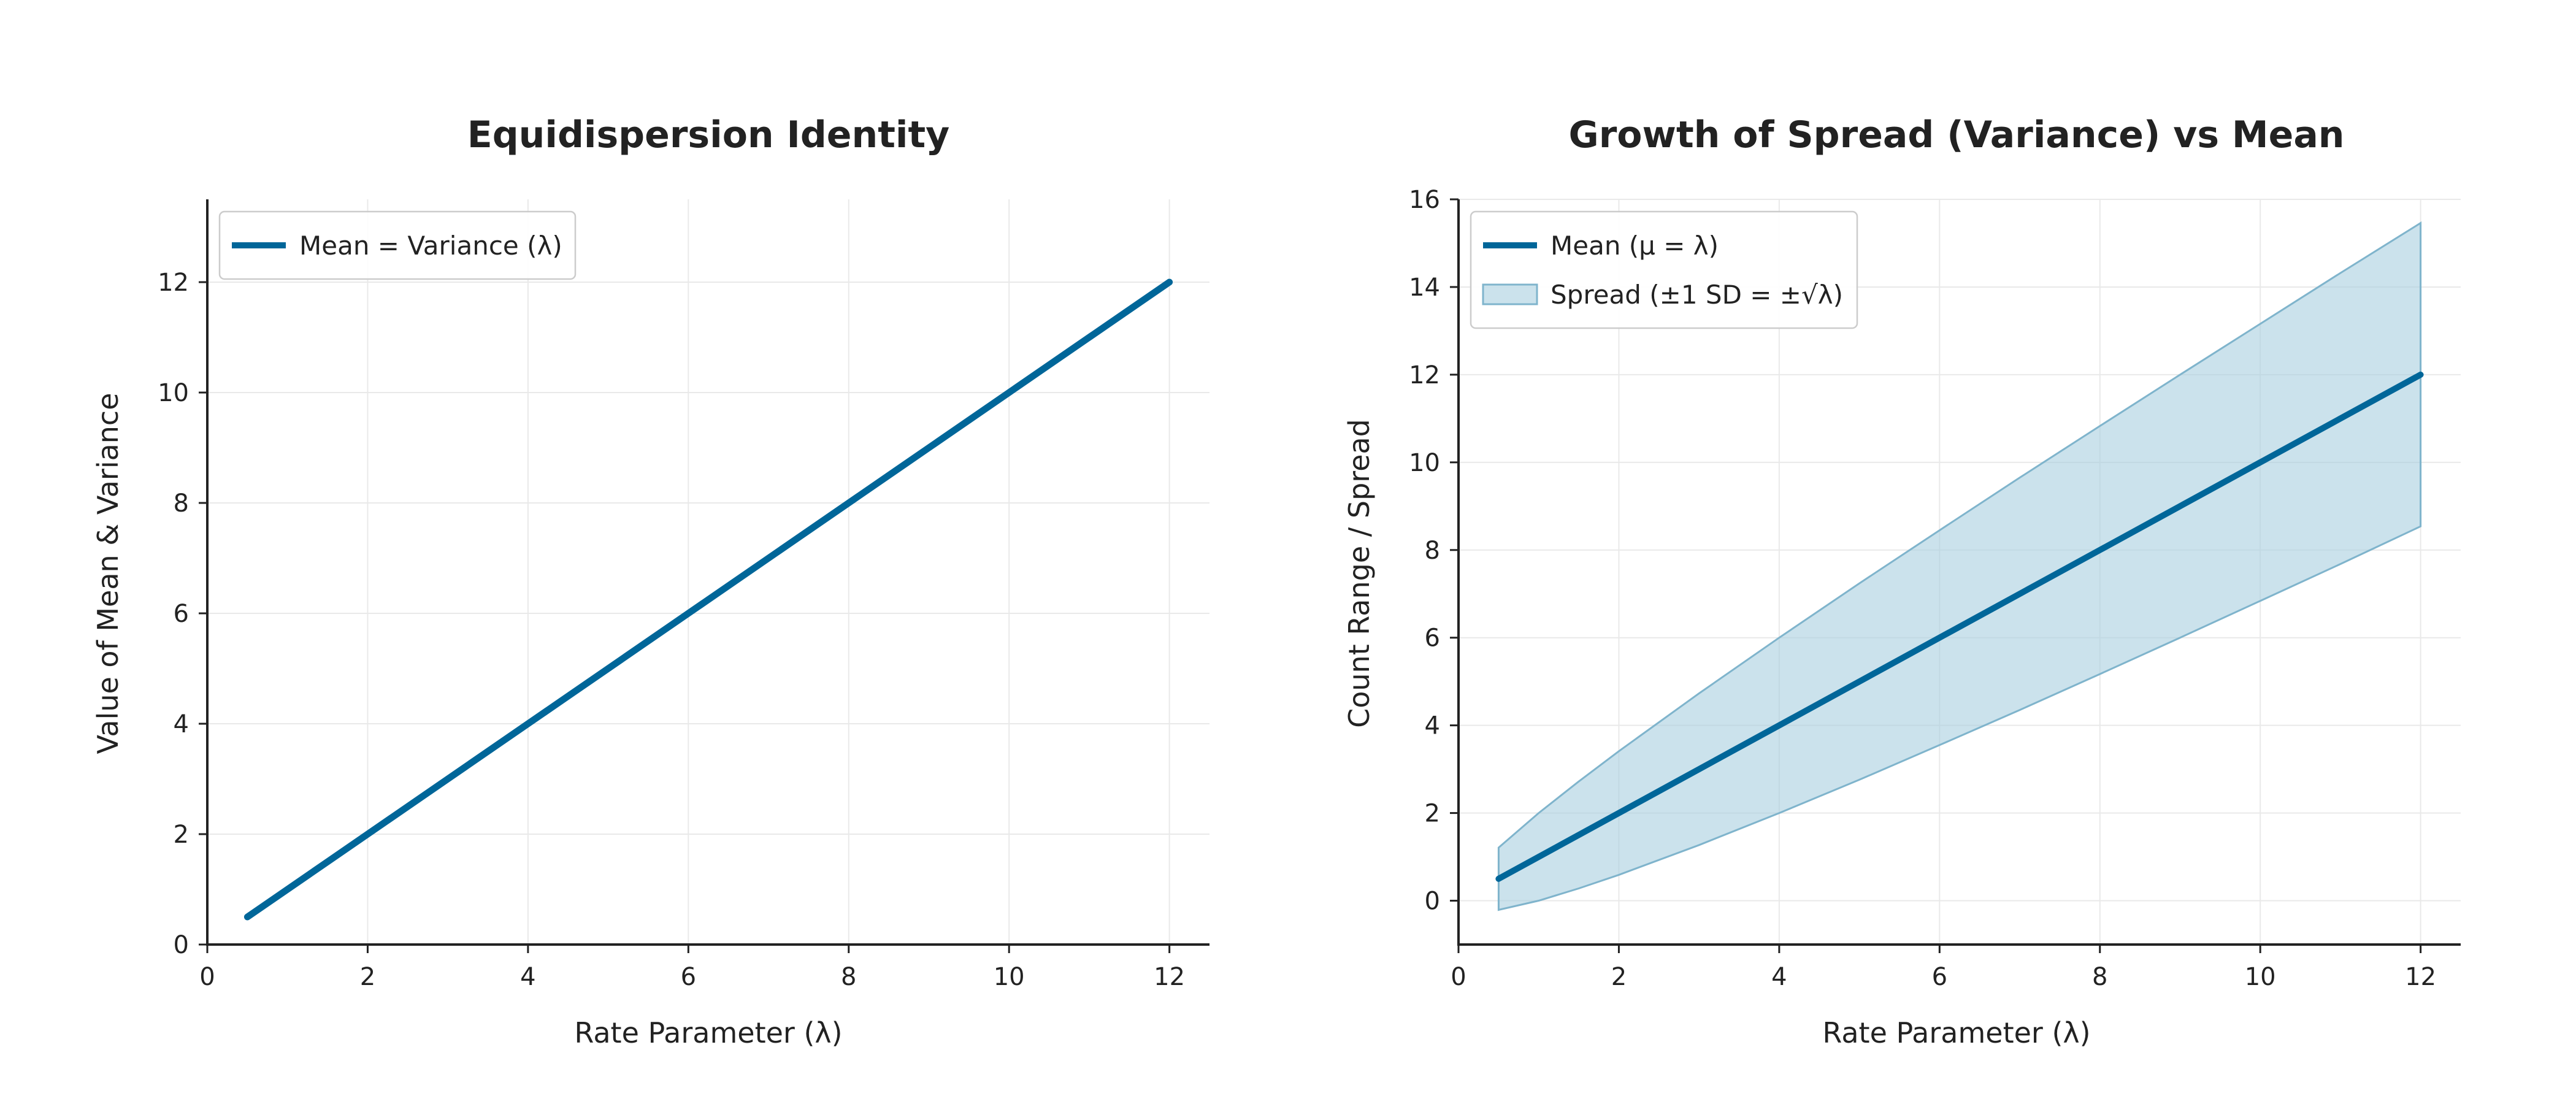 This screenshot has width=2576, height=1104. Describe the element at coordinates (1635, 246) in the screenshot. I see `legend-label: Mean (μ = λ)` at that location.